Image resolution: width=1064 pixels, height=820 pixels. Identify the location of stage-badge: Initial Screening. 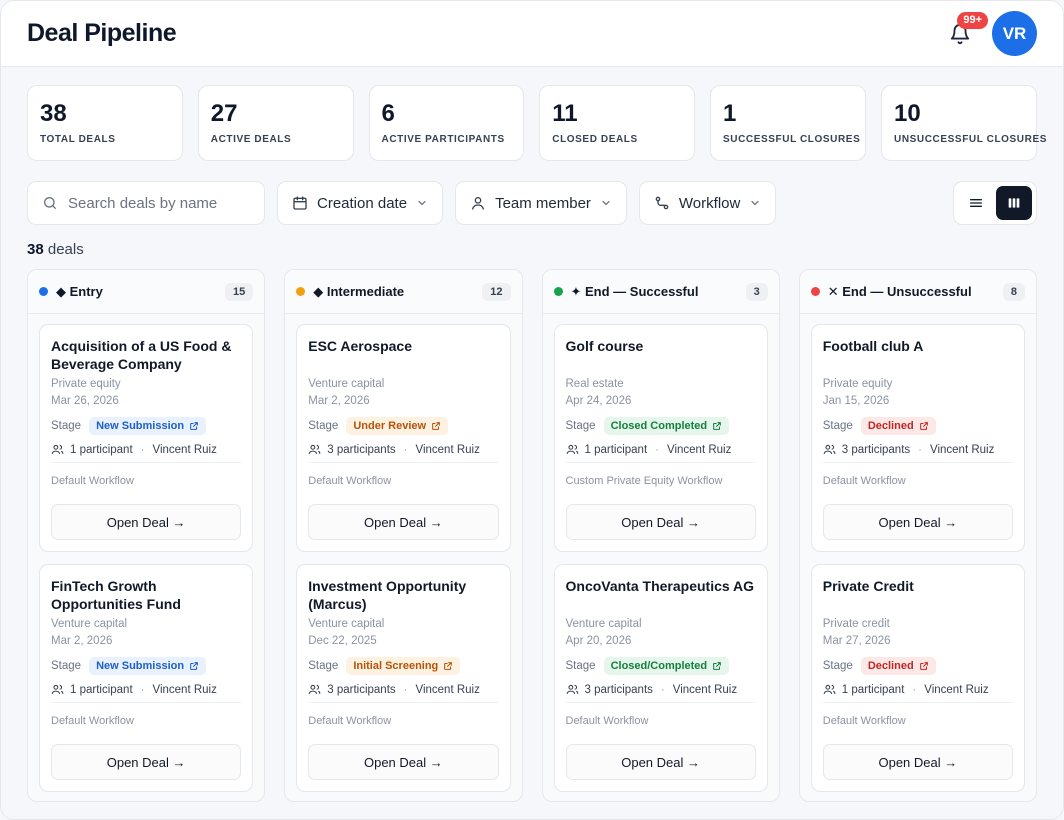
(403, 666).